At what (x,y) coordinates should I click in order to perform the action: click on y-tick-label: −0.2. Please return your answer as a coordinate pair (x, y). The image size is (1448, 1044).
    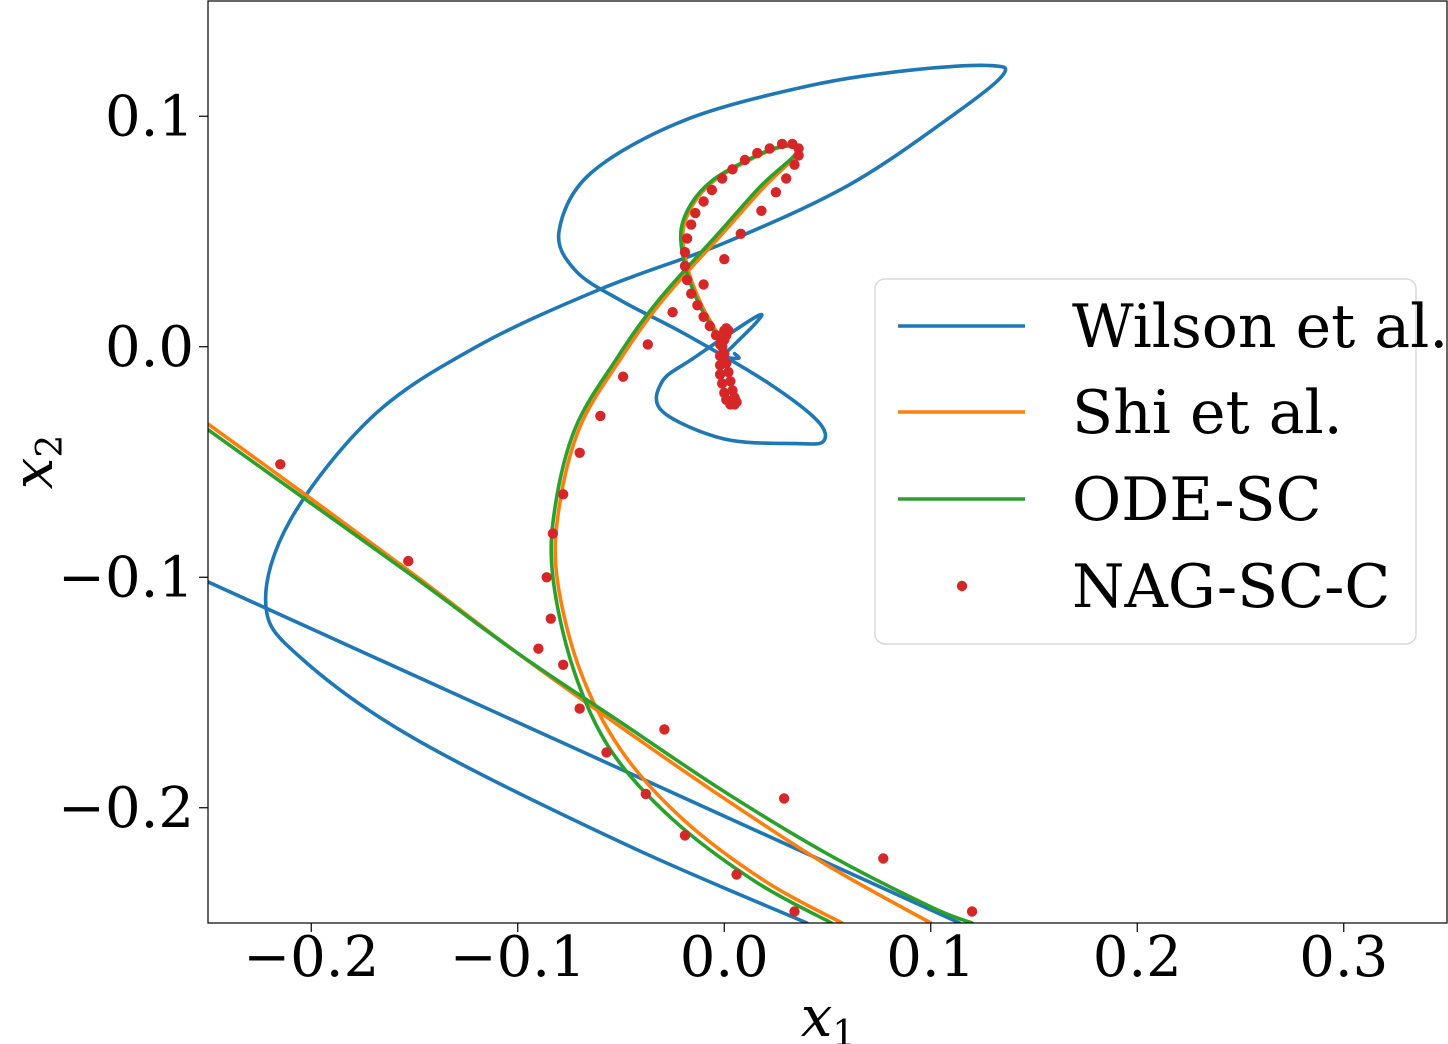
    Looking at the image, I should click on (126, 808).